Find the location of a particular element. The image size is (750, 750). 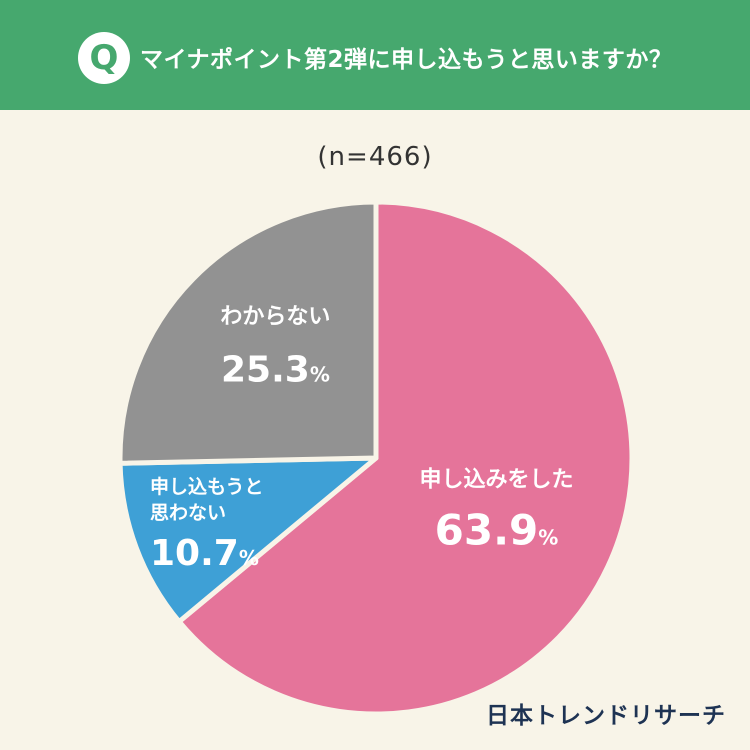

slice-category-label: 申し込もうと is located at coordinates (206, 486).